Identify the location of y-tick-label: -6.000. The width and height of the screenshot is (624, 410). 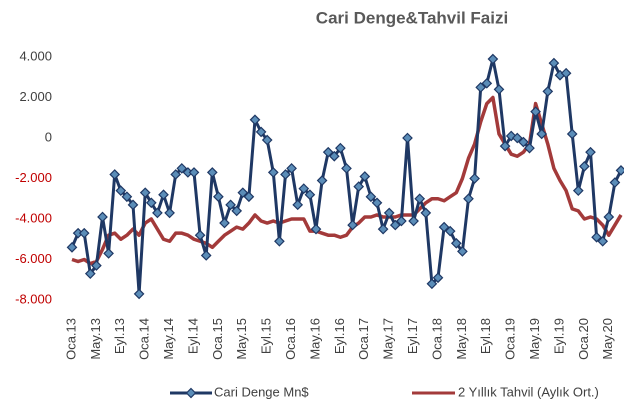
(33, 258).